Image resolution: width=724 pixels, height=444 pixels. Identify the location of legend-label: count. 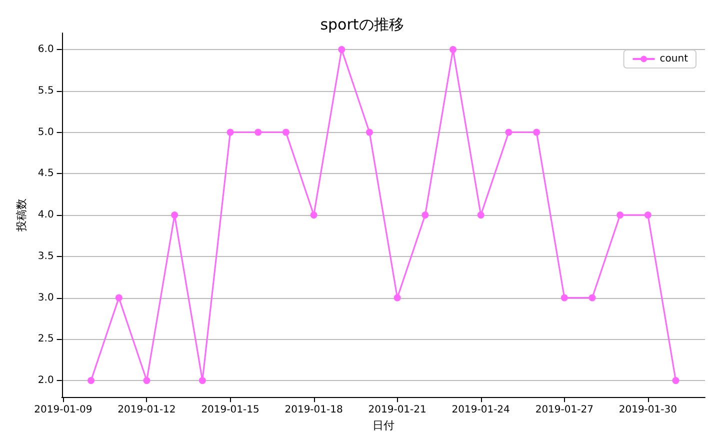
(674, 59).